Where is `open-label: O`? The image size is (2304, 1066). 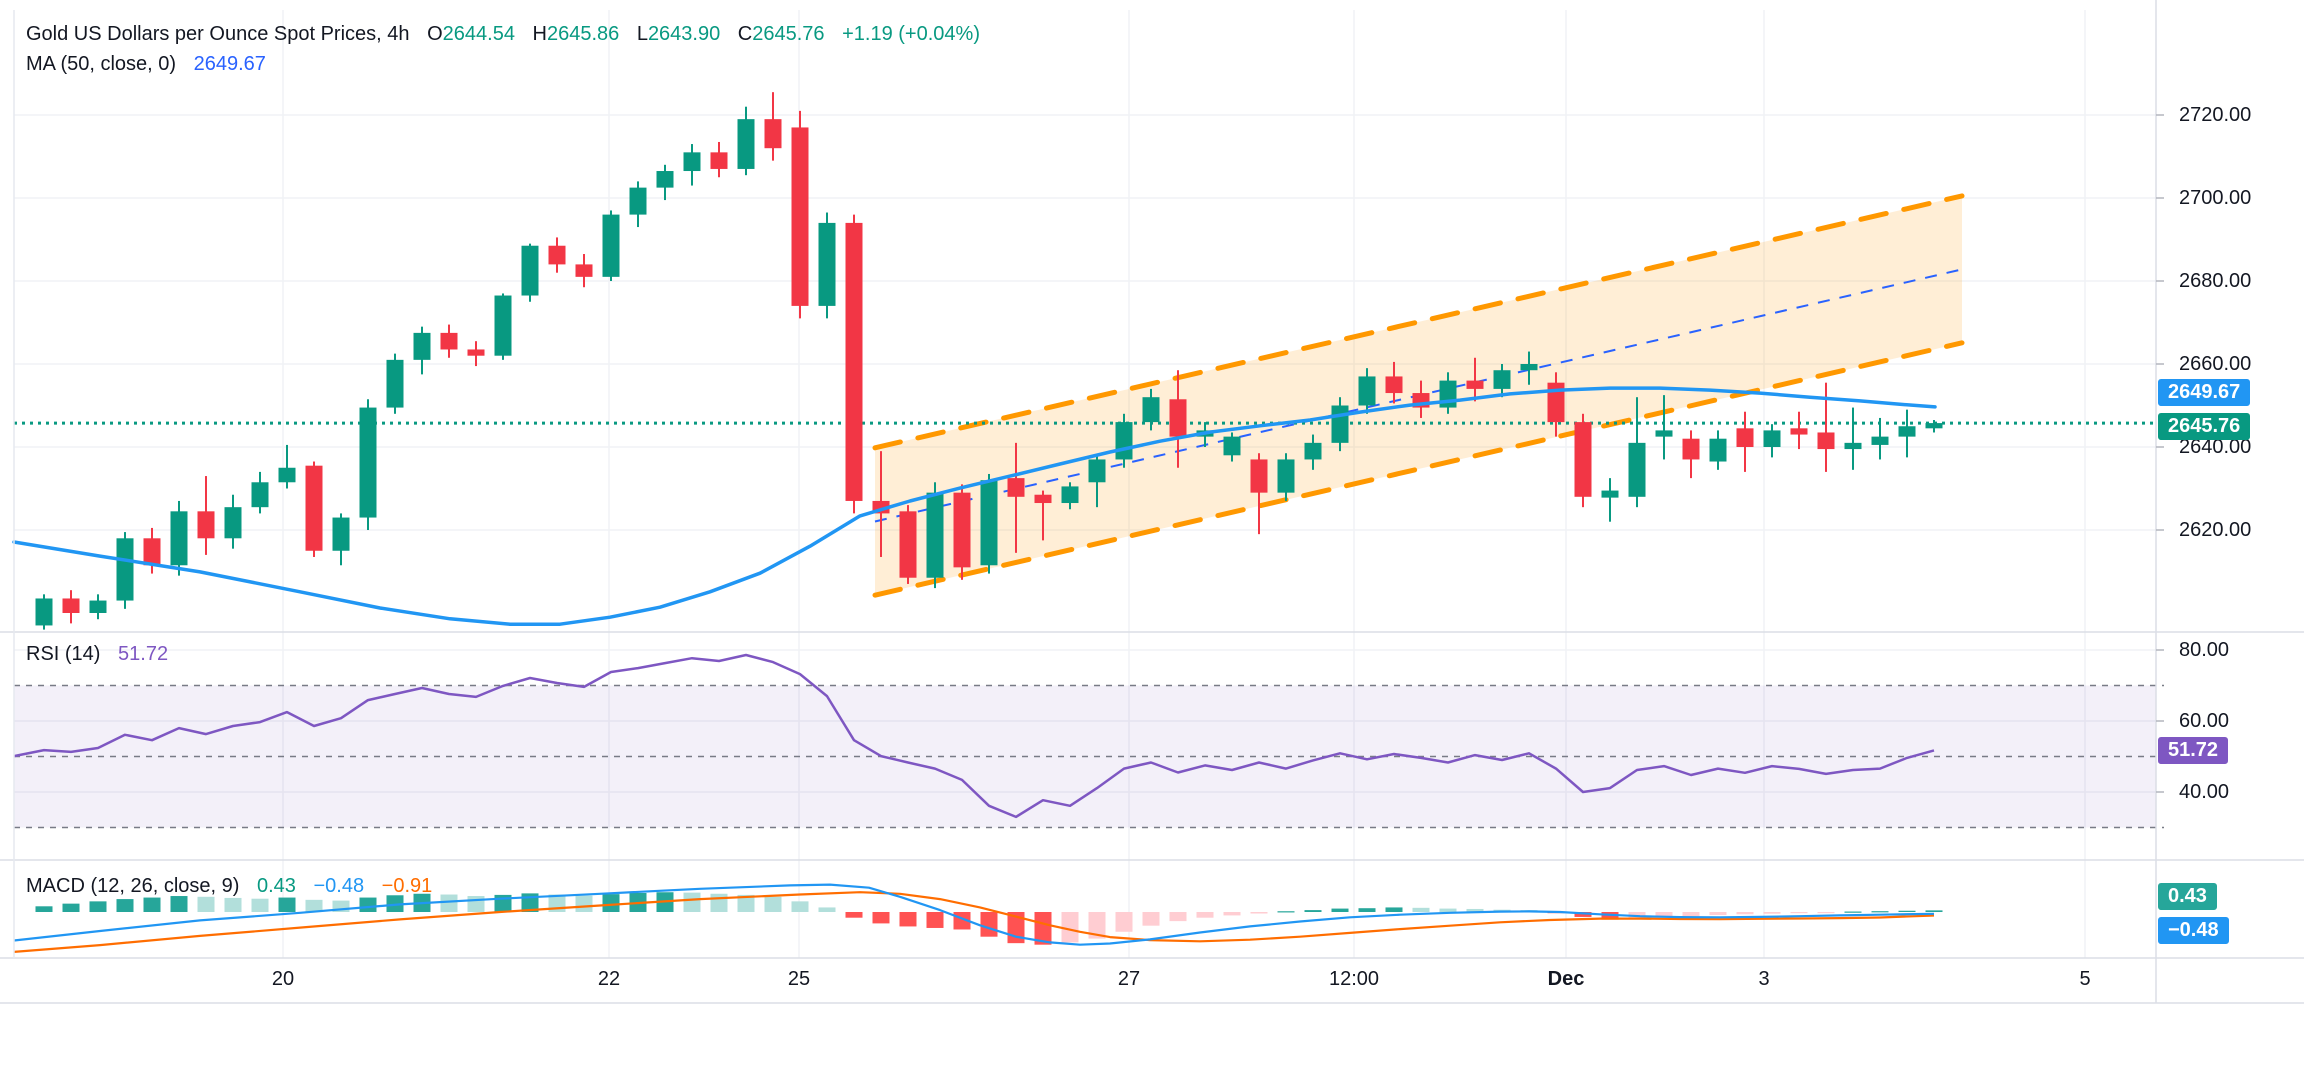
open-label: O is located at coordinates (435, 34).